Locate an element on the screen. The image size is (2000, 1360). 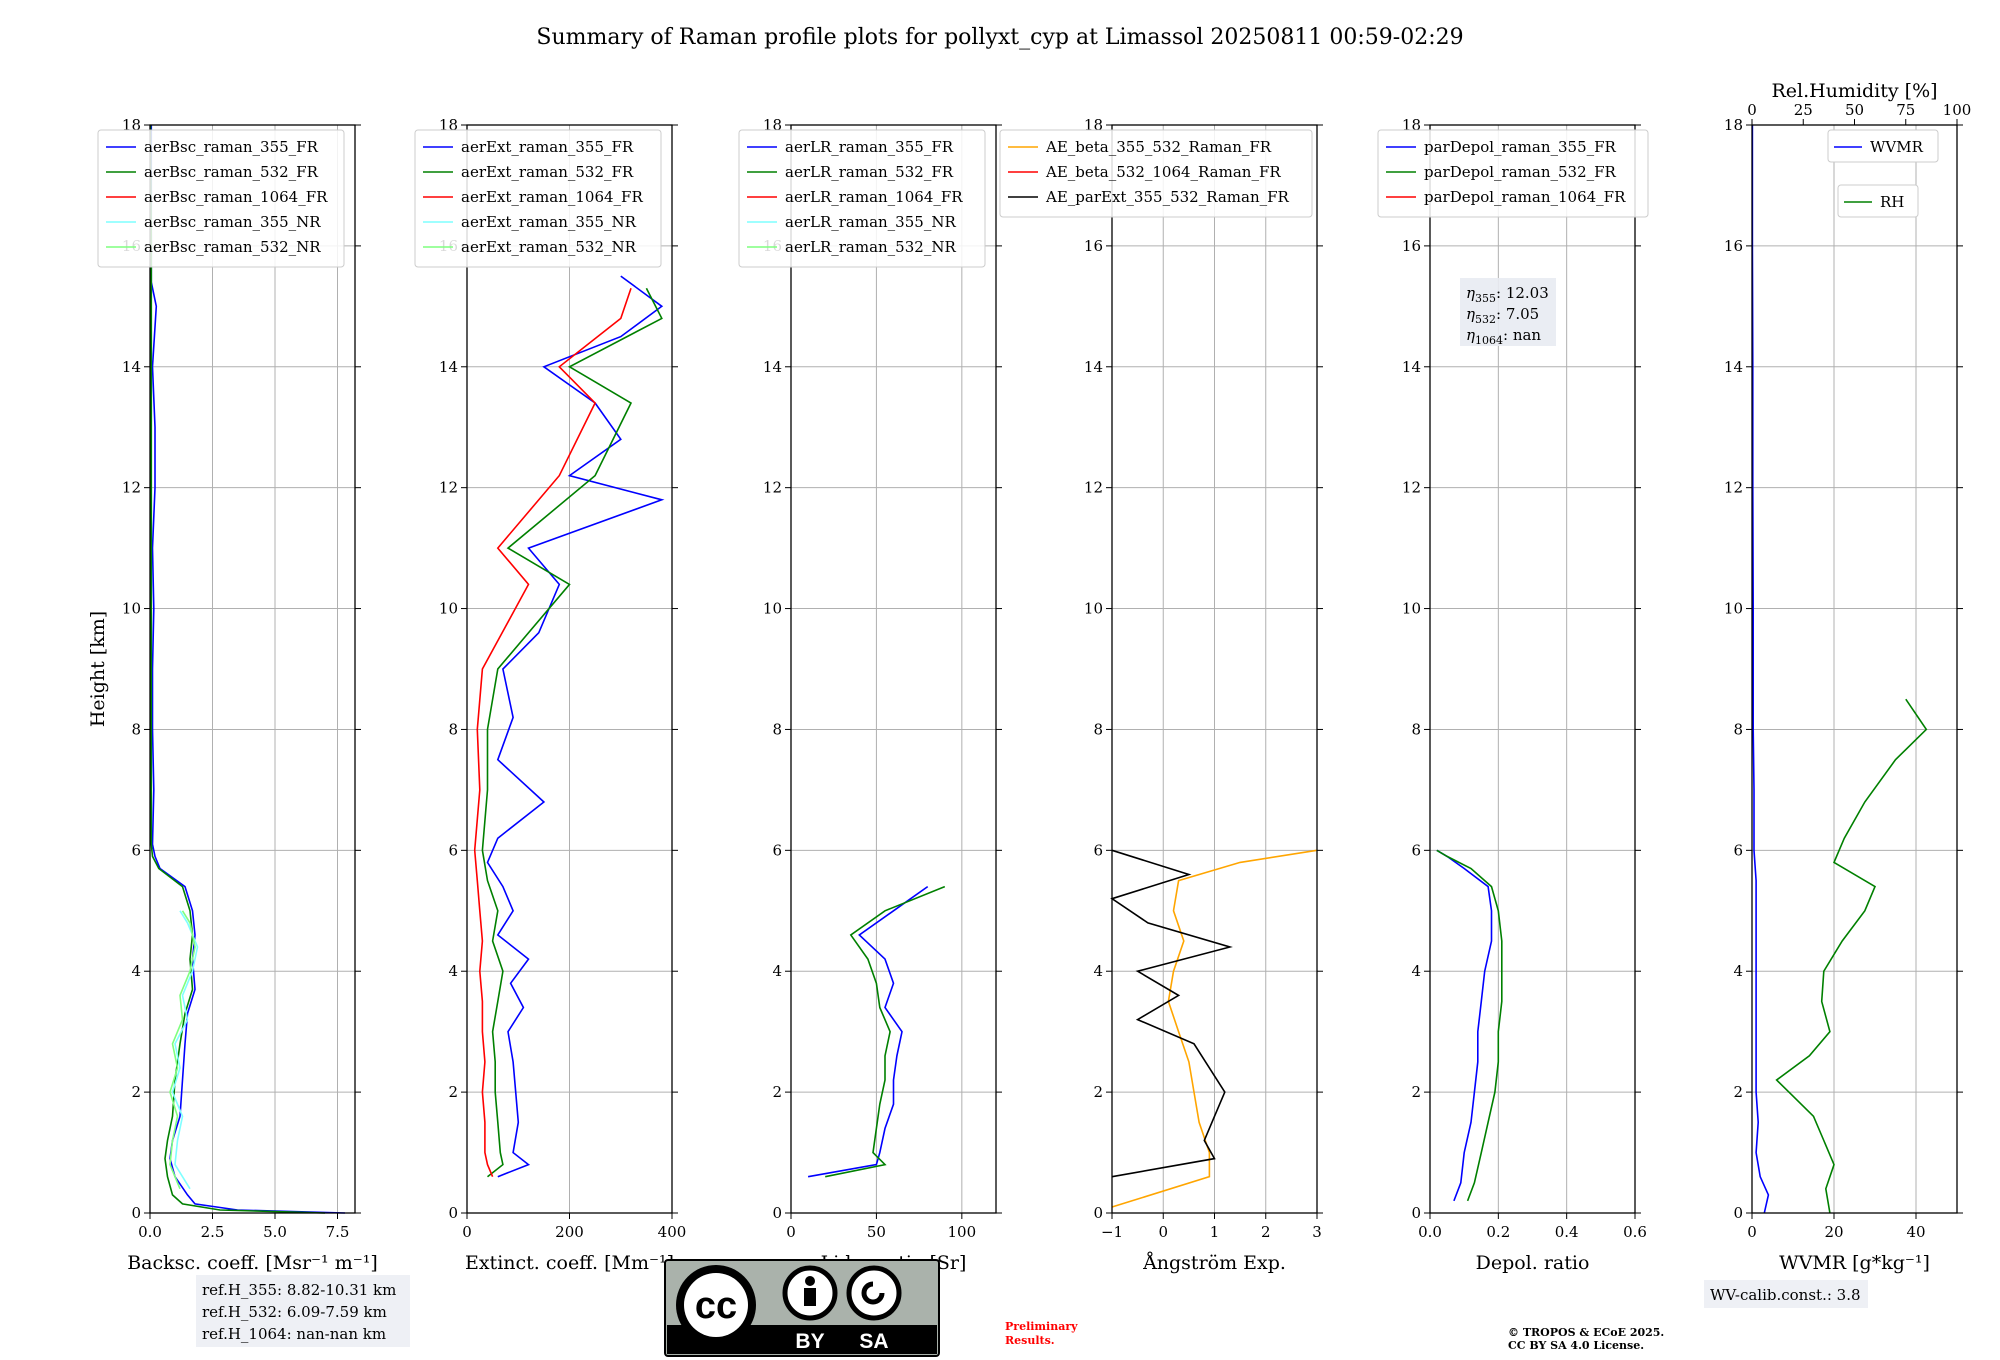
preliminary-text-2: Results. is located at coordinates (1030, 1340).